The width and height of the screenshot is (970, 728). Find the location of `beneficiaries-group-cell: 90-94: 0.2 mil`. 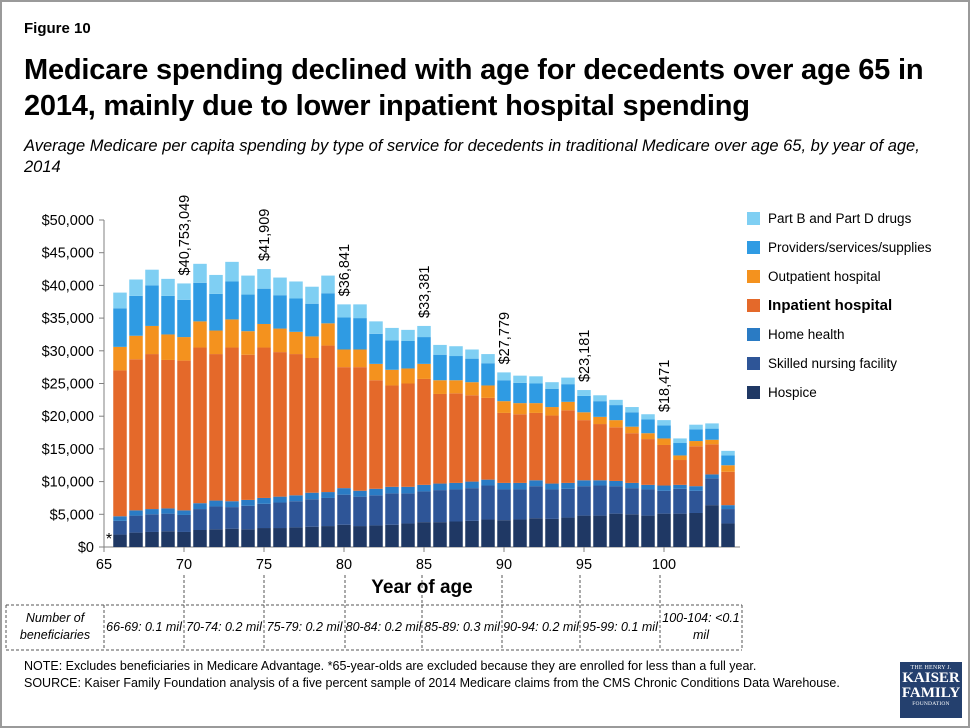

beneficiaries-group-cell: 90-94: 0.2 mil is located at coordinates (541, 626).